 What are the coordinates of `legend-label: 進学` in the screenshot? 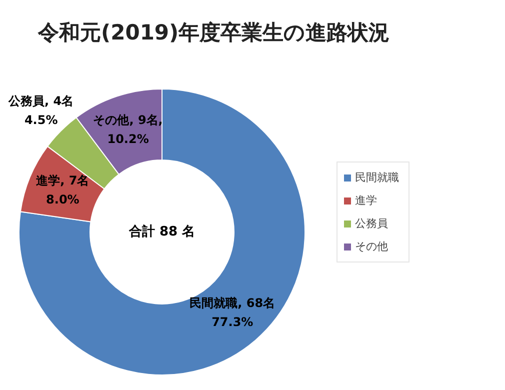 It's located at (366, 201).